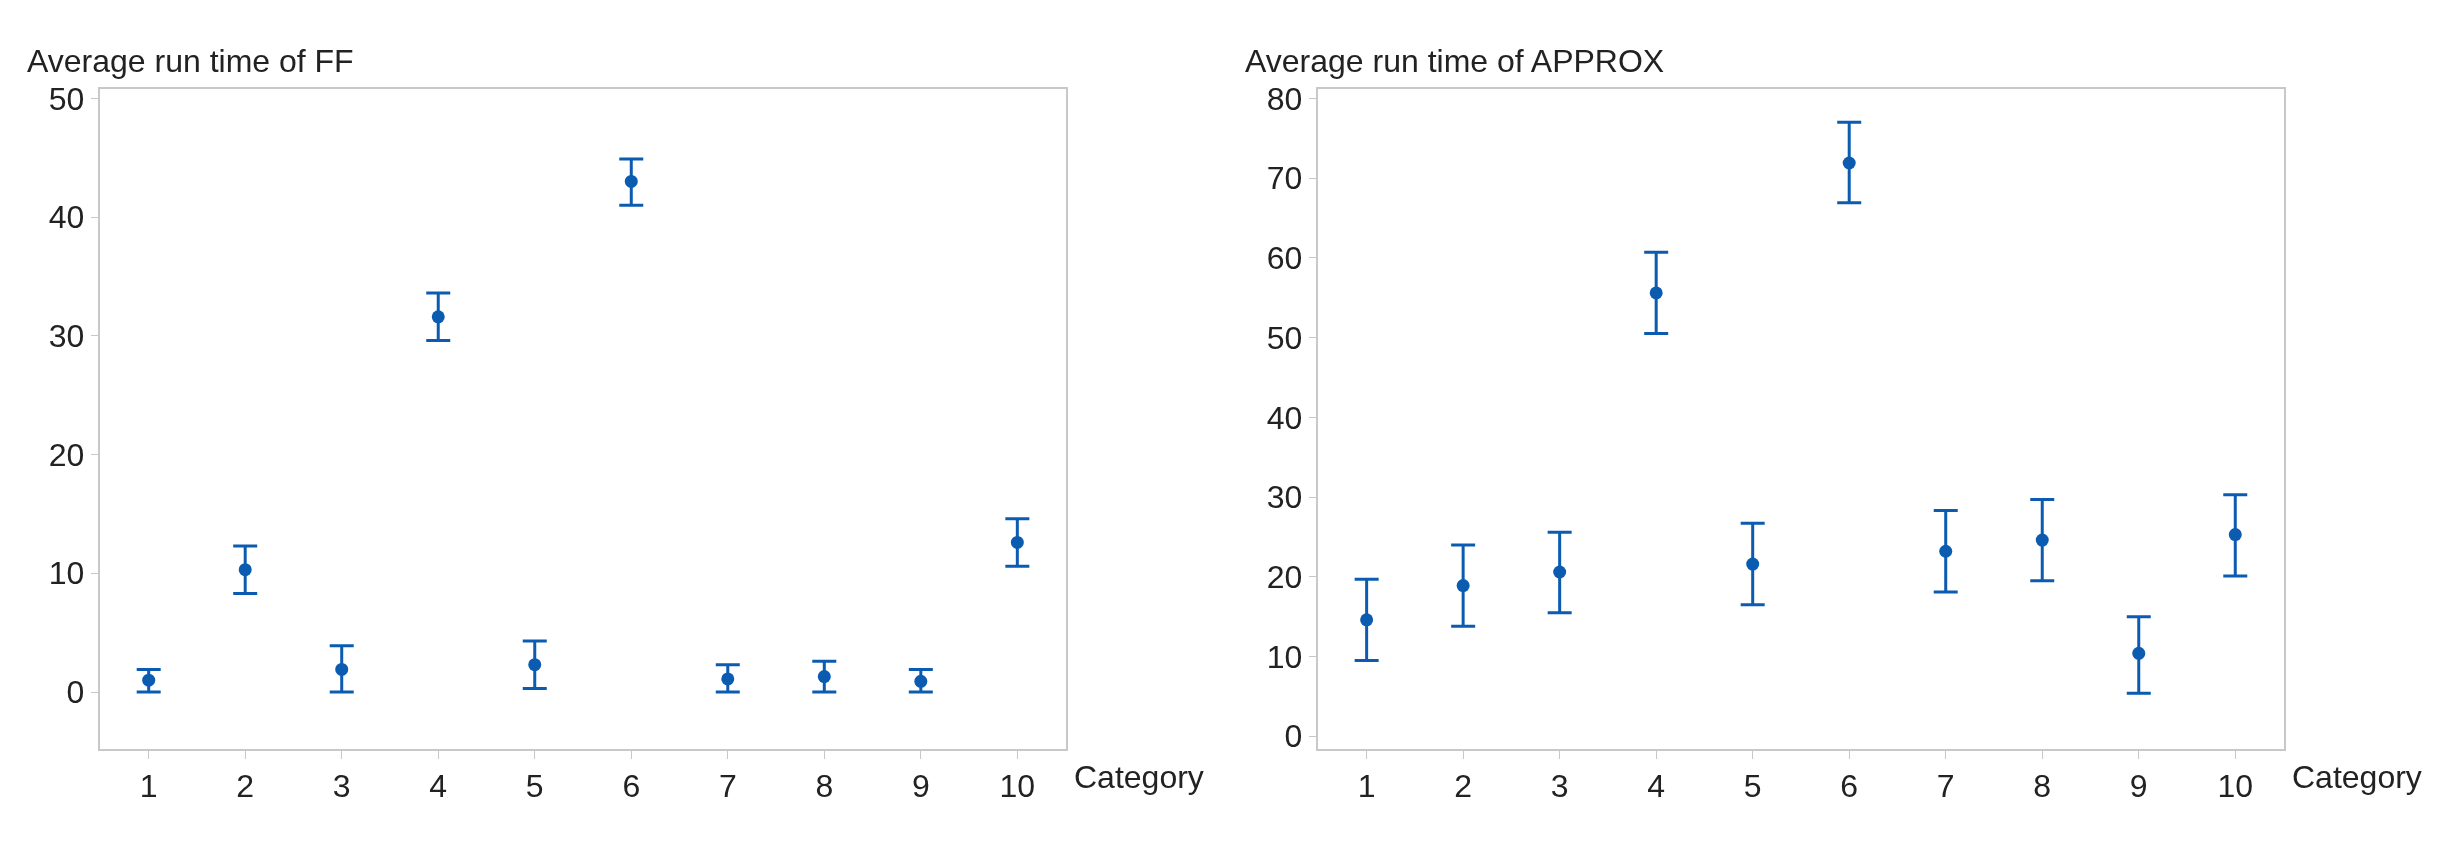 The image size is (2438, 850). Describe the element at coordinates (190, 61) in the screenshot. I see `chart-title: Average run time of FF` at that location.